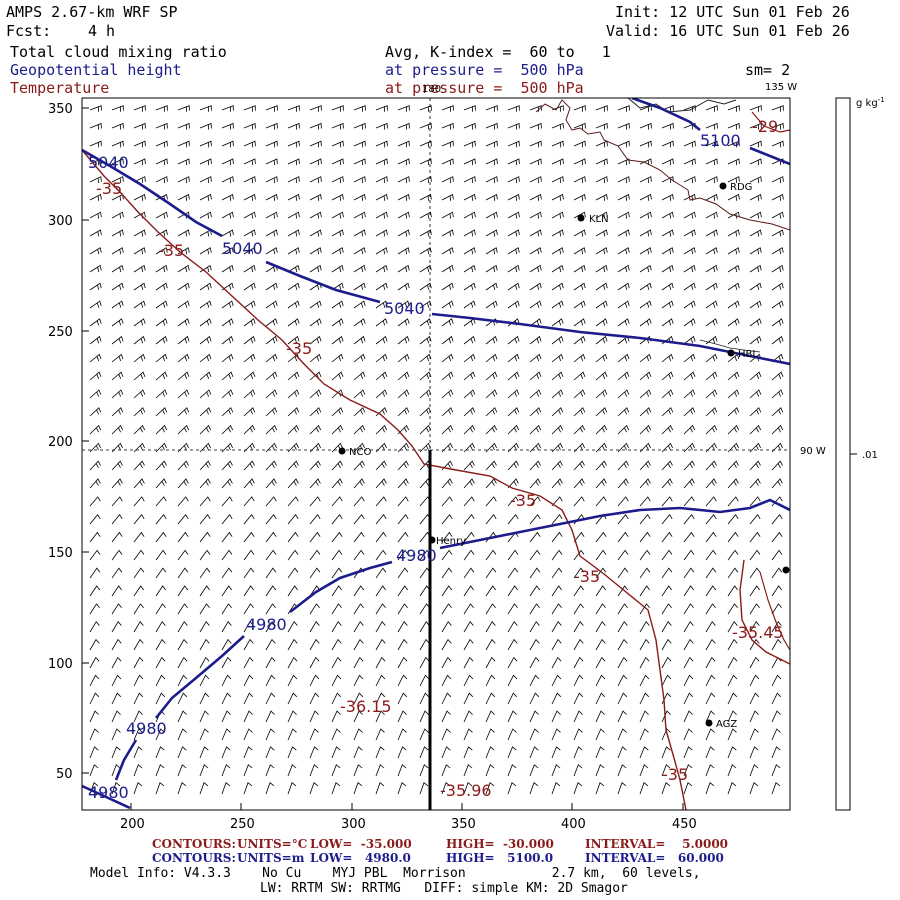 The height and width of the screenshot is (900, 900). Describe the element at coordinates (666, 115) in the screenshot. I see `height-contour-5100-a` at that location.